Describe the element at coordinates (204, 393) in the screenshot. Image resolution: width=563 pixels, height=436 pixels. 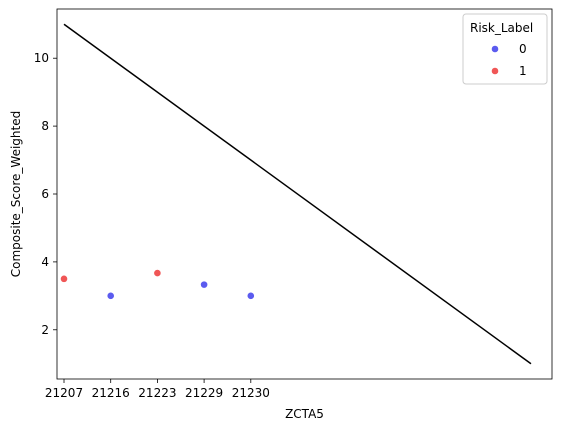
I see `x-tick-label-3: 21229` at that location.